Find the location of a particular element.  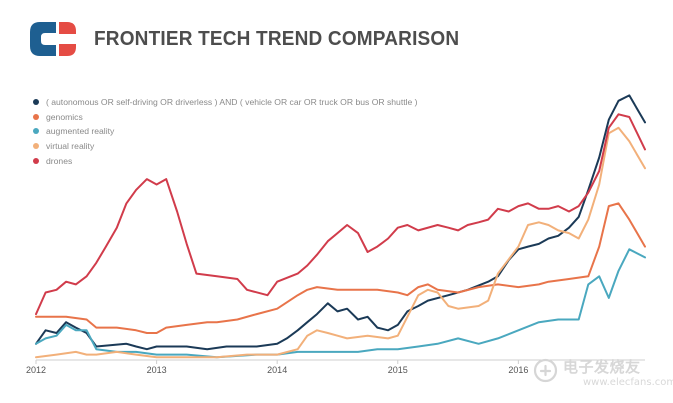

legend-item: genomics is located at coordinates (225, 117).